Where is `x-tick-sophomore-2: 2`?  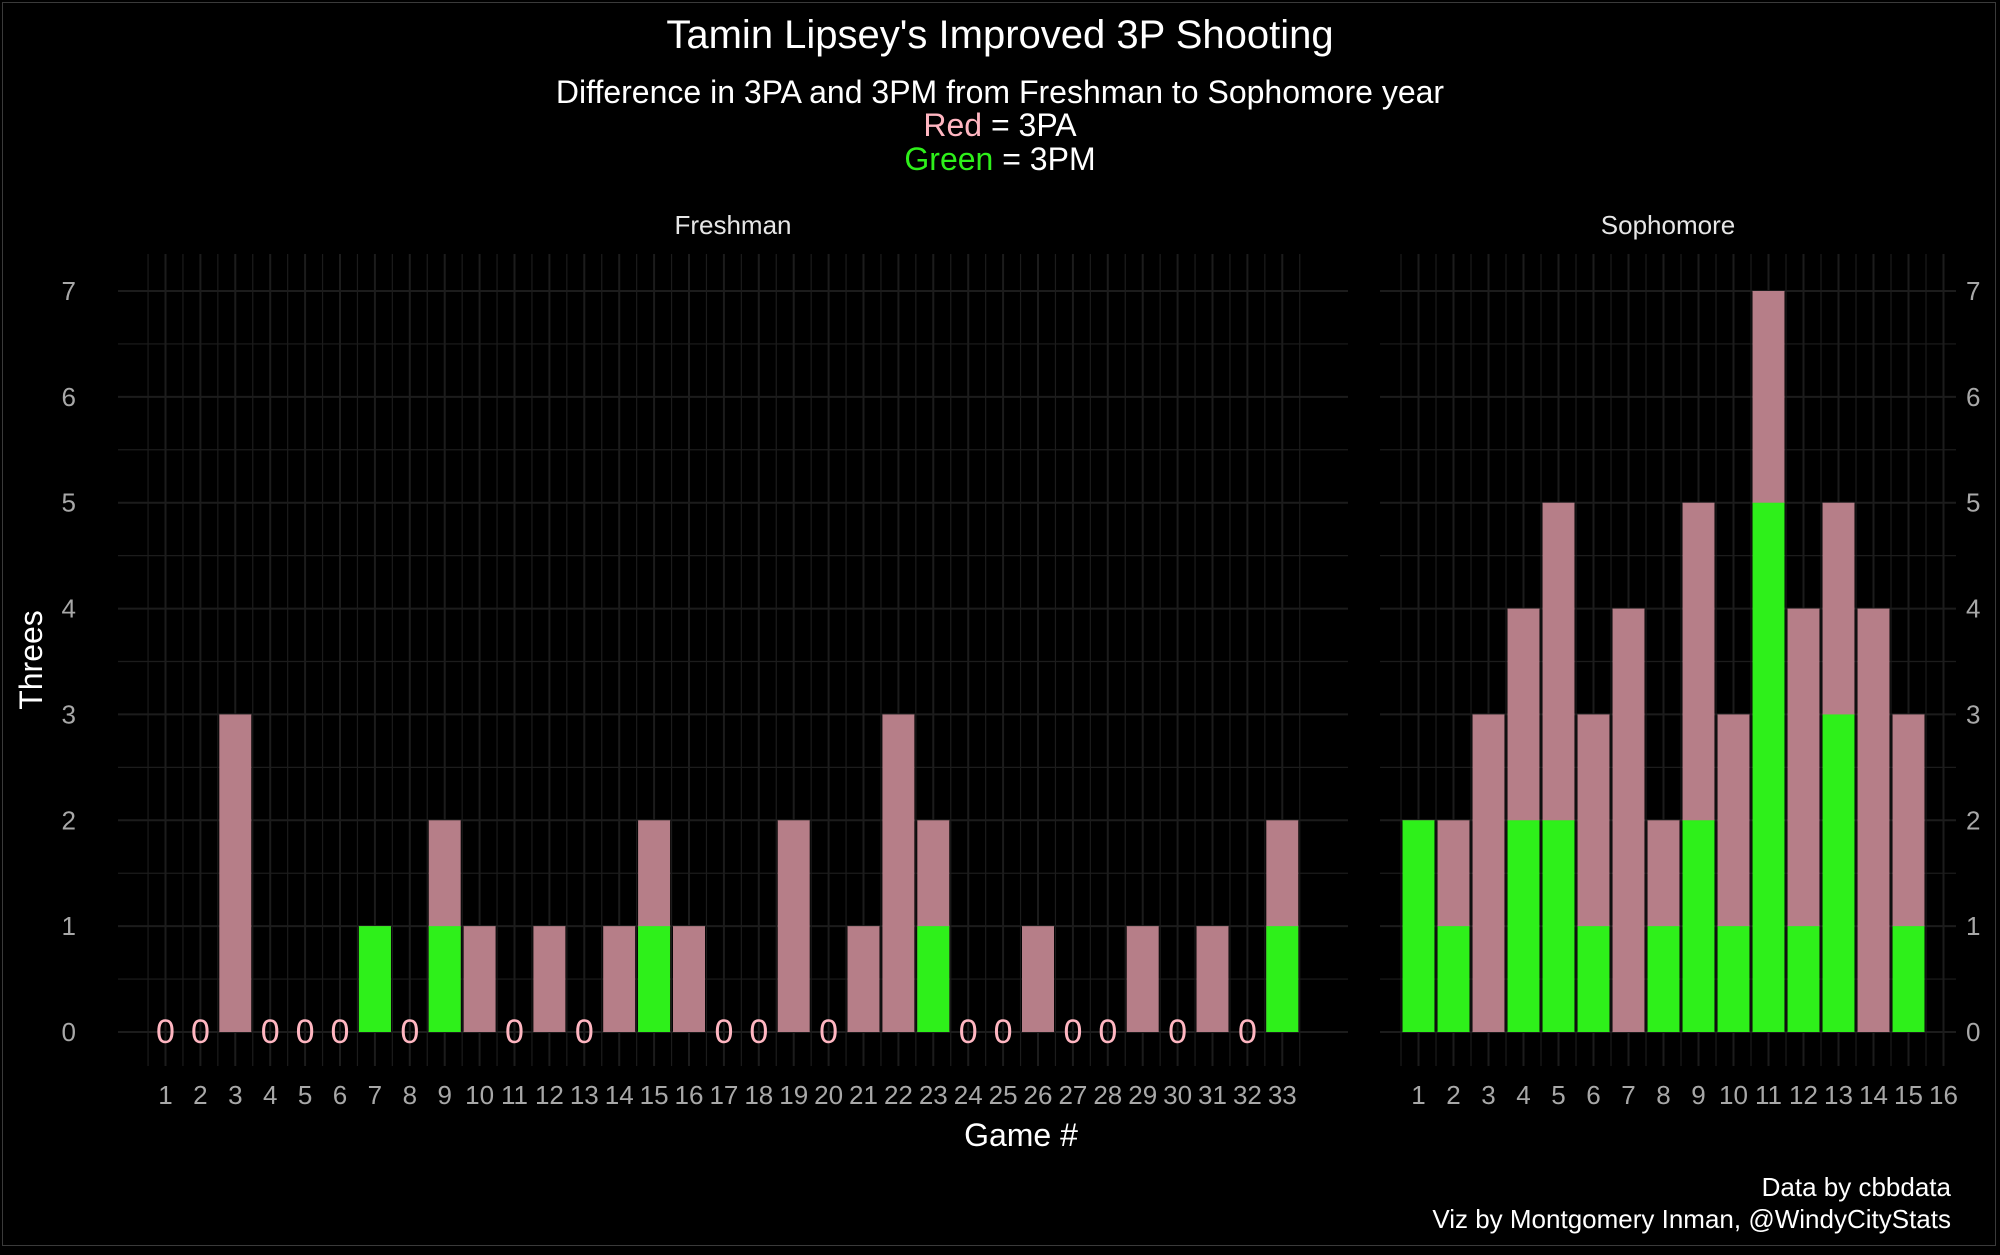 x-tick-sophomore-2: 2 is located at coordinates (1453, 1095).